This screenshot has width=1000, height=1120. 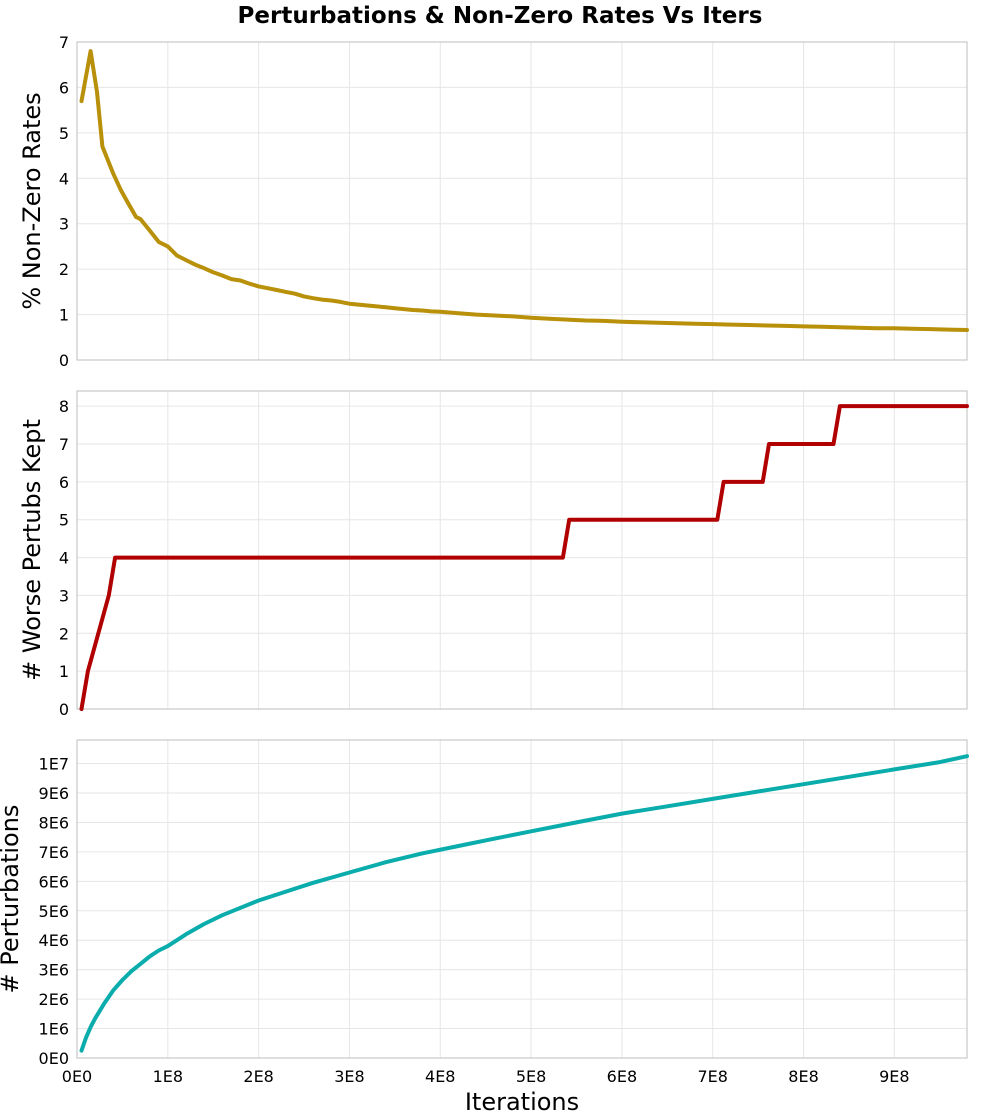 I want to click on x-tick-label: 3E8, so click(x=349, y=1076).